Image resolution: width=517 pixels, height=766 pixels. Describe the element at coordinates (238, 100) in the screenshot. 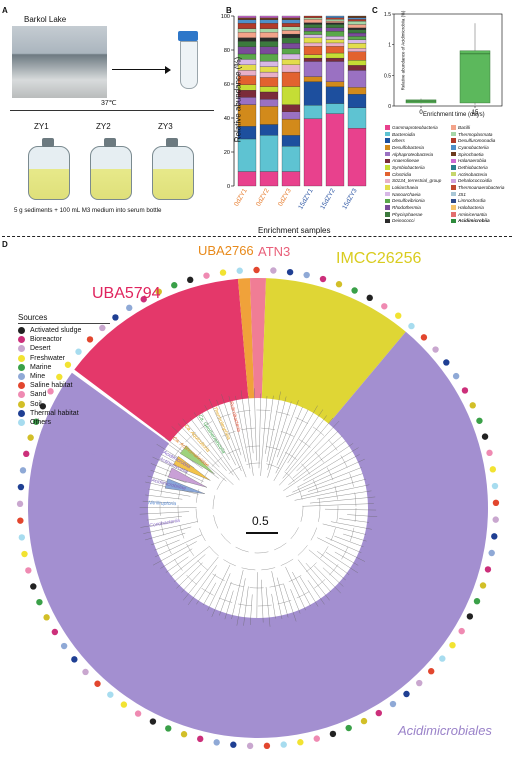

I see `y-axis-label: Relative abundance (%)` at that location.